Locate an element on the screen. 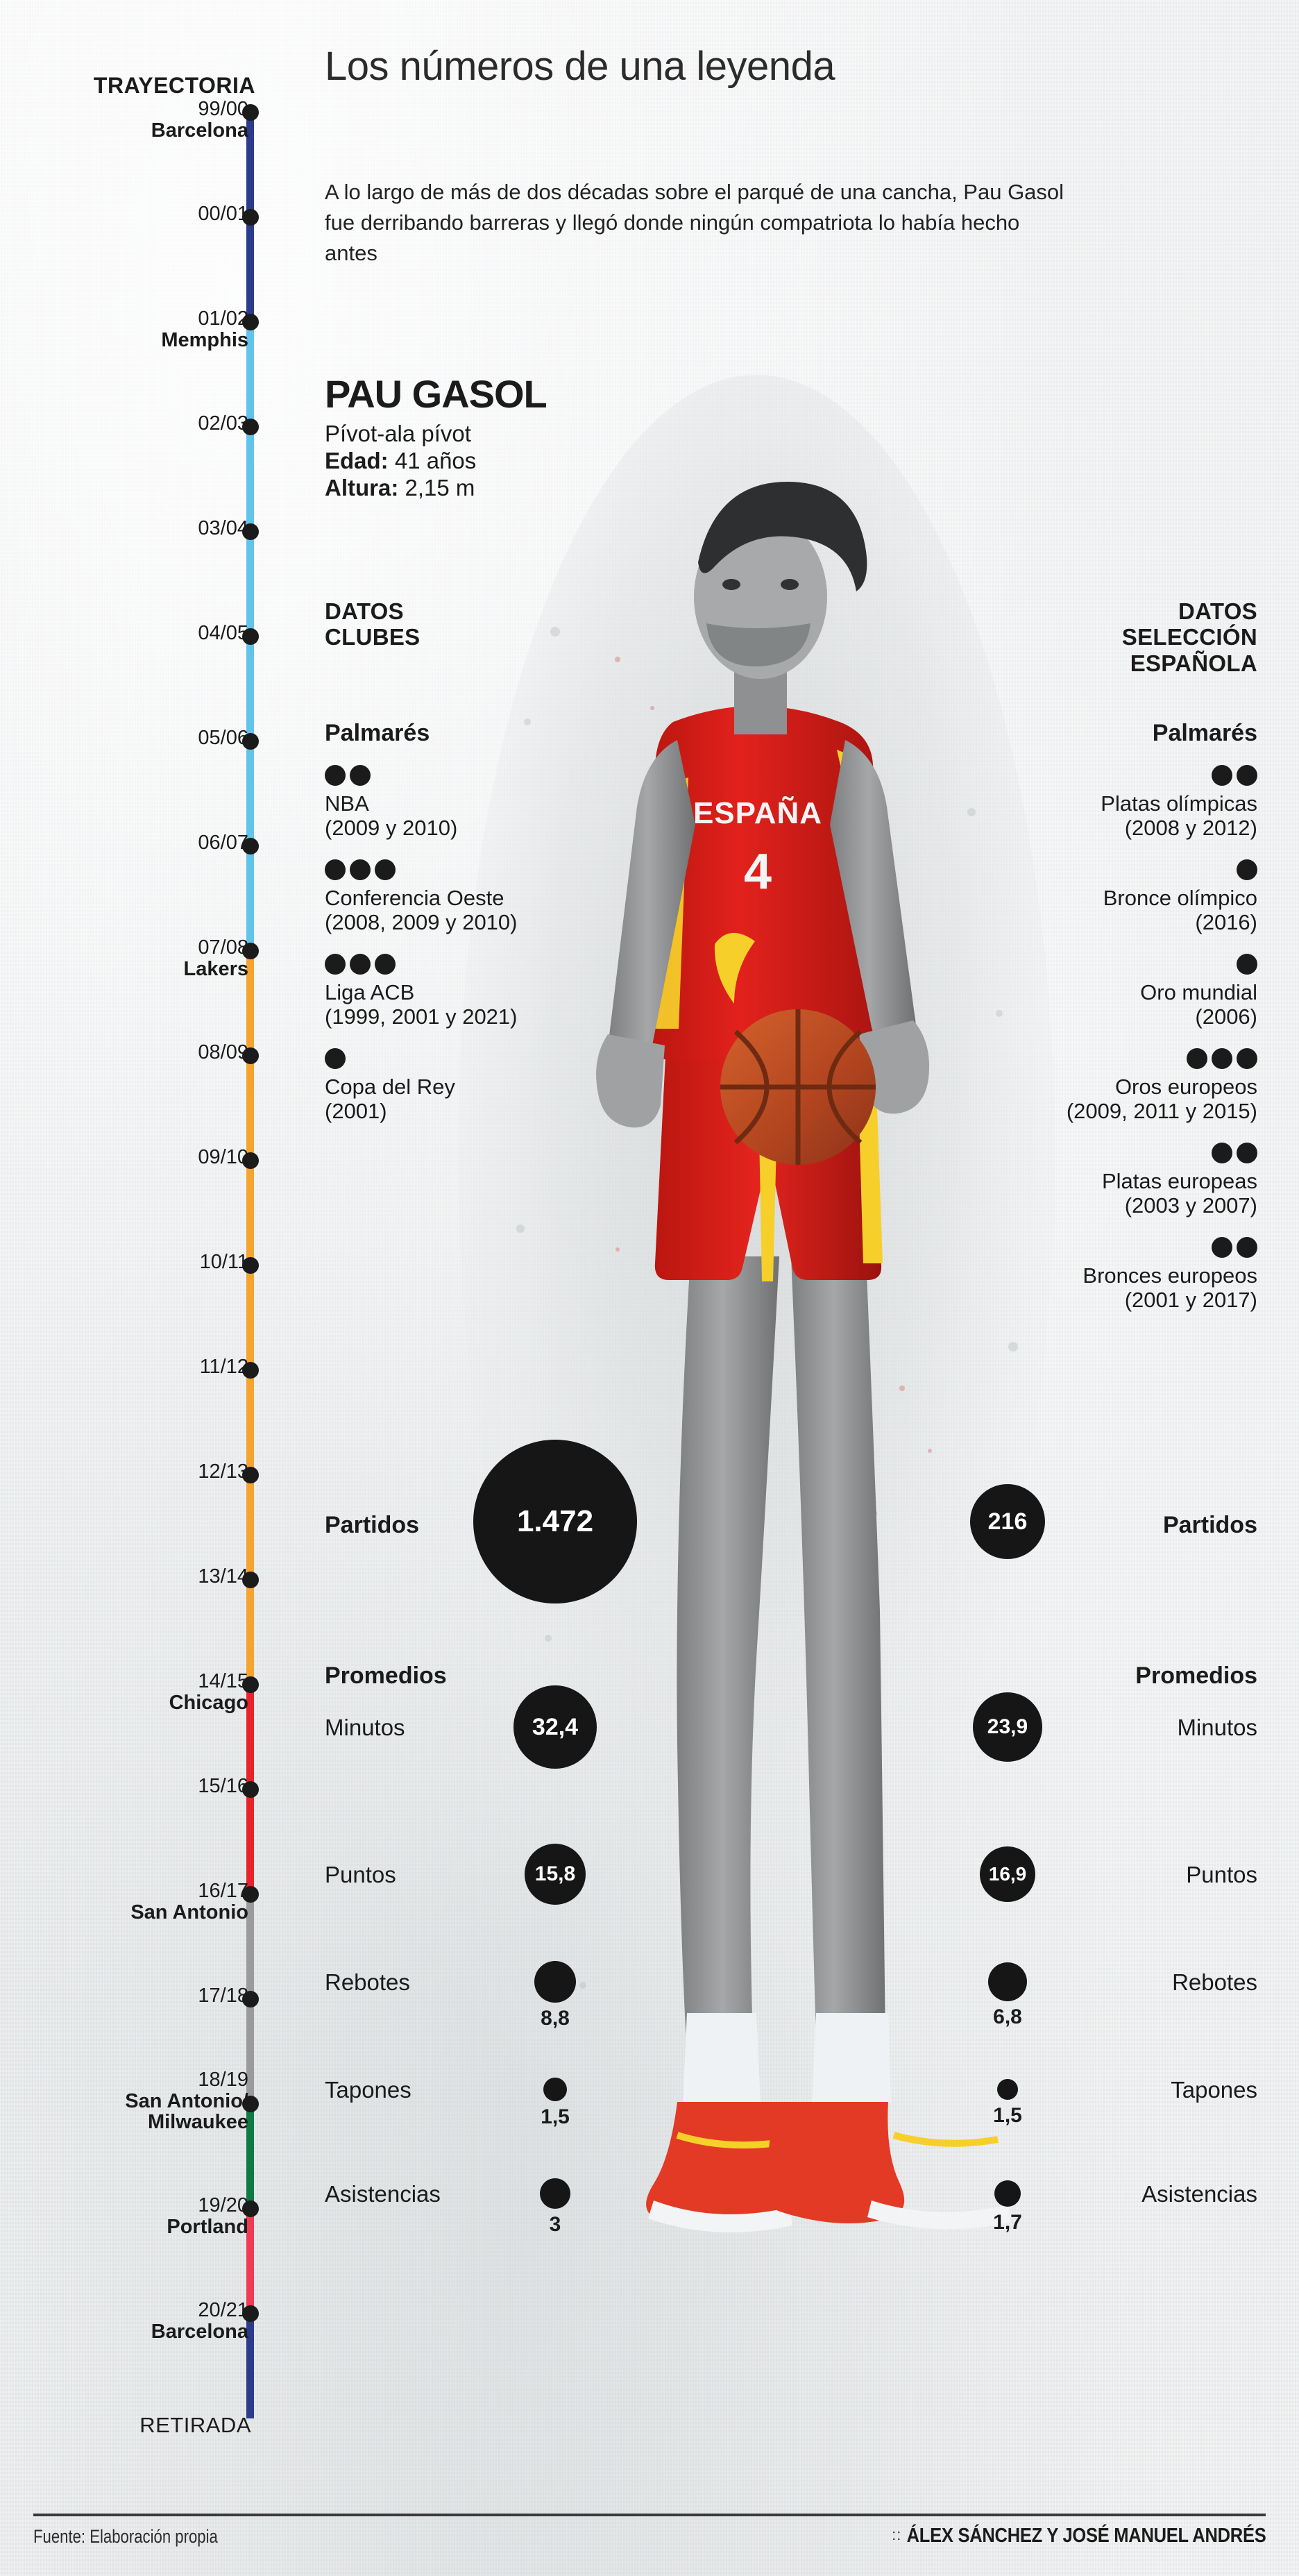  timeline-team: Chicago is located at coordinates (209, 1702).